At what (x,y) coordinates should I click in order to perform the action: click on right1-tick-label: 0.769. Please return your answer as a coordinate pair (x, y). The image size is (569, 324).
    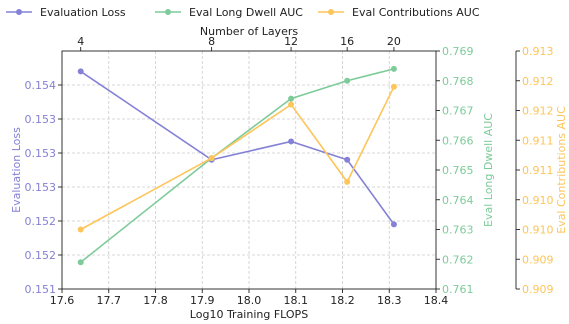
    Looking at the image, I should click on (458, 51).